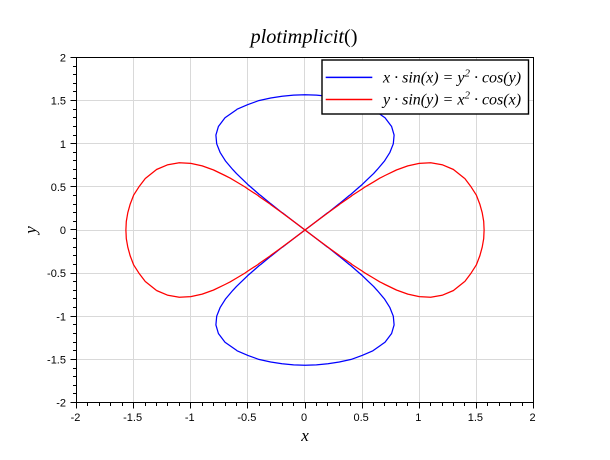 The width and height of the screenshot is (610, 460). I want to click on svg-text: plotimplicit(), so click(302, 37).